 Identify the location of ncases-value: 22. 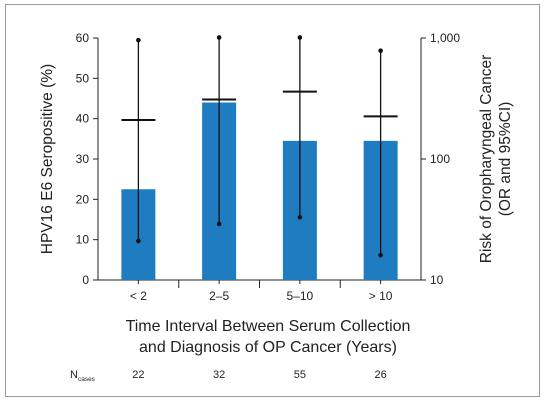
(138, 375).